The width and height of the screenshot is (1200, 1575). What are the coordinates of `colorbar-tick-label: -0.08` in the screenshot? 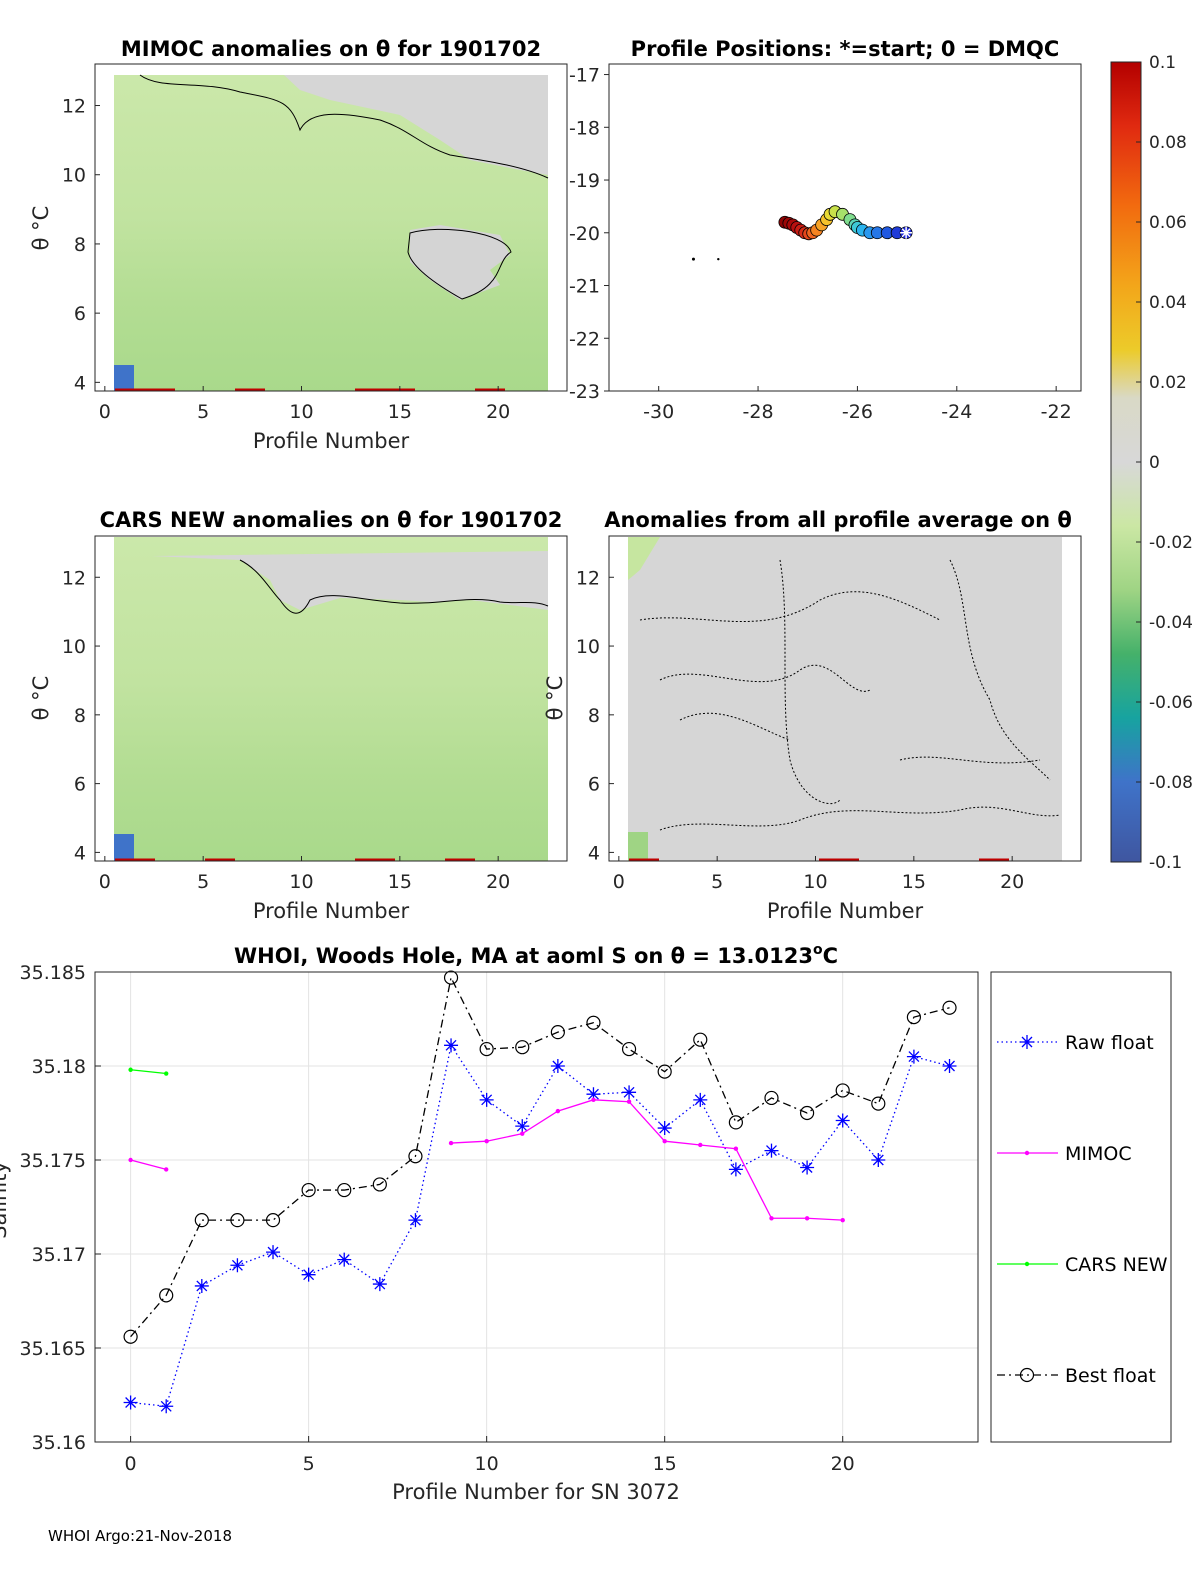 It's located at (1171, 783).